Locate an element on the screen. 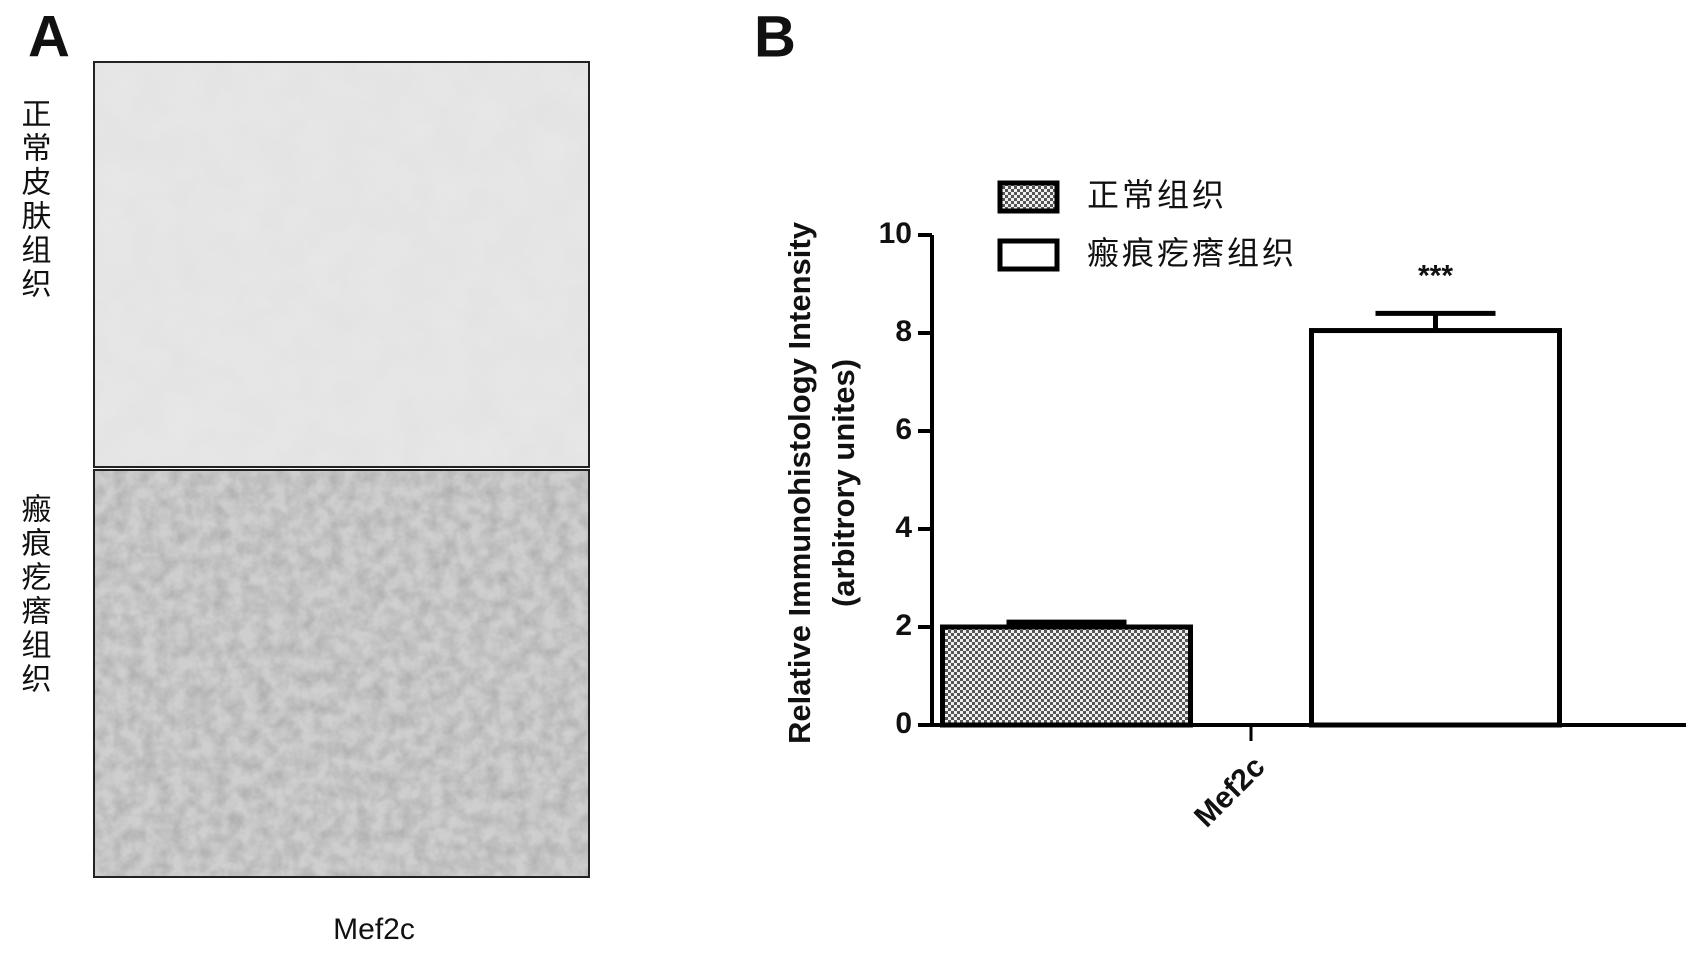 This screenshot has width=1700, height=955. legend-label: 正常组织 is located at coordinates (1157, 195).